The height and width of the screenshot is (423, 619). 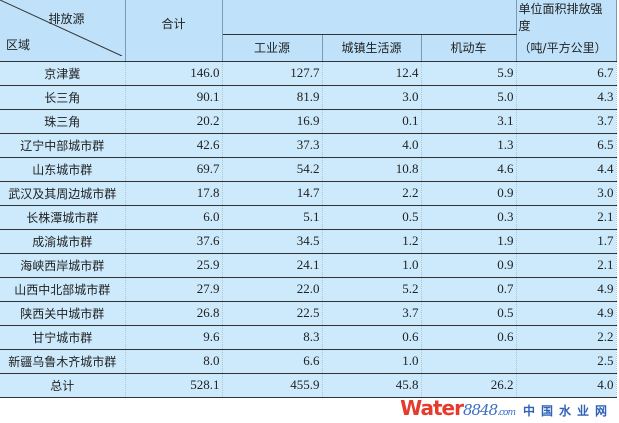 I want to click on cell-urban: 3.0, so click(x=372, y=97).